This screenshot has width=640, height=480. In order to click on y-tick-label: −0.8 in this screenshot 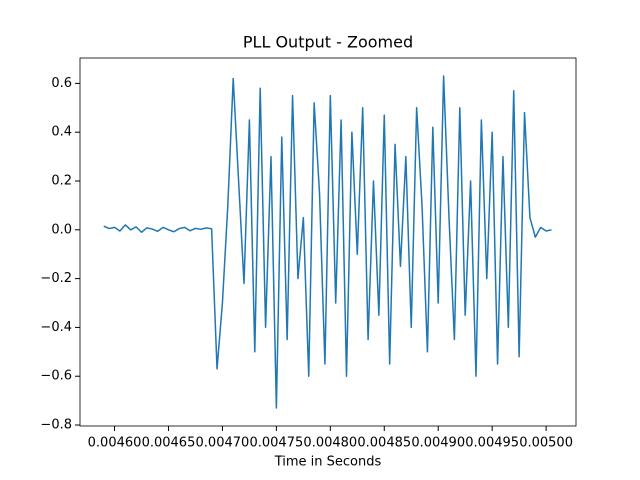, I will do `click(56, 425)`.